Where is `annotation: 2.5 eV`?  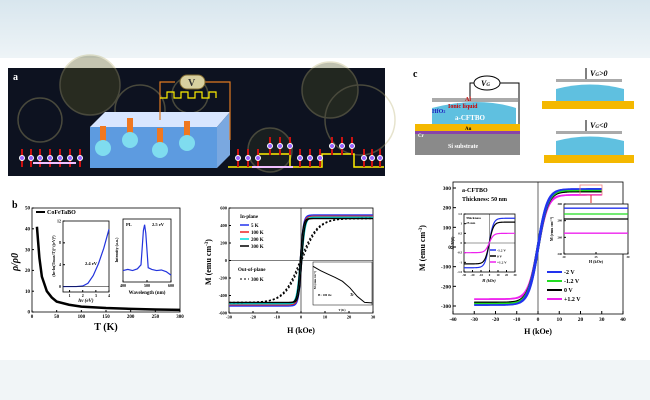 annotation: 2.5 eV is located at coordinates (158, 224).